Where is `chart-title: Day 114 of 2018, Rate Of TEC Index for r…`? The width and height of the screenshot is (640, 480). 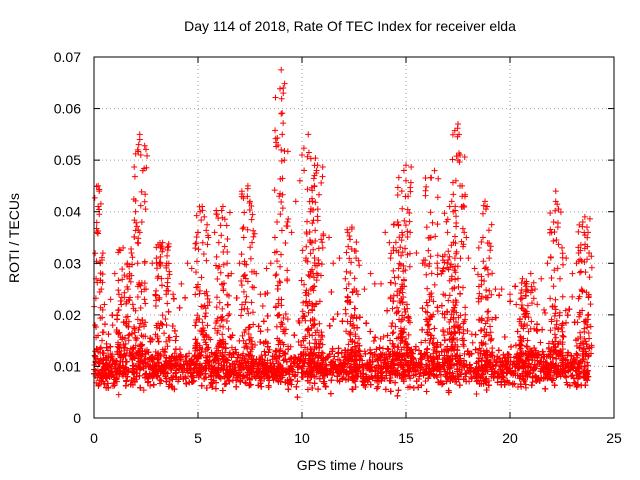 chart-title: Day 114 of 2018, Rate Of TEC Index for r… is located at coordinates (350, 26).